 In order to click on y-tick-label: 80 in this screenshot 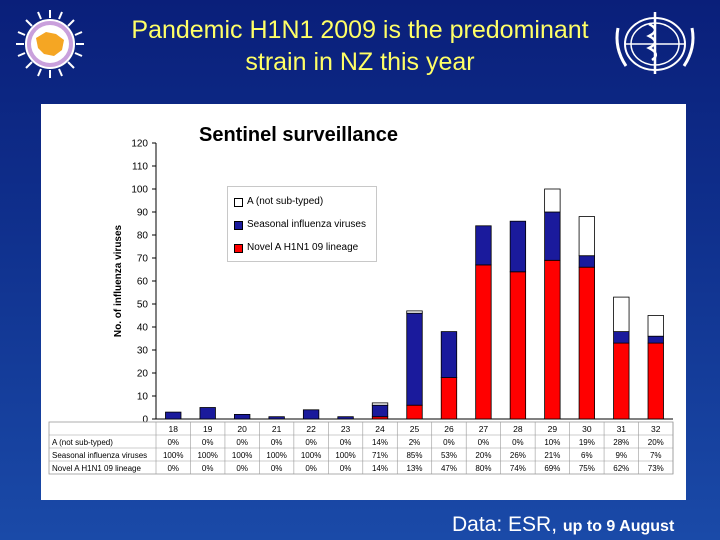, I will do `click(143, 236)`.